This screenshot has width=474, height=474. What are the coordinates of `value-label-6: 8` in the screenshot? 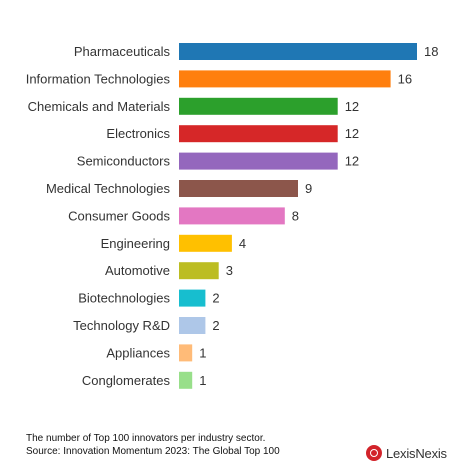 It's located at (295, 215).